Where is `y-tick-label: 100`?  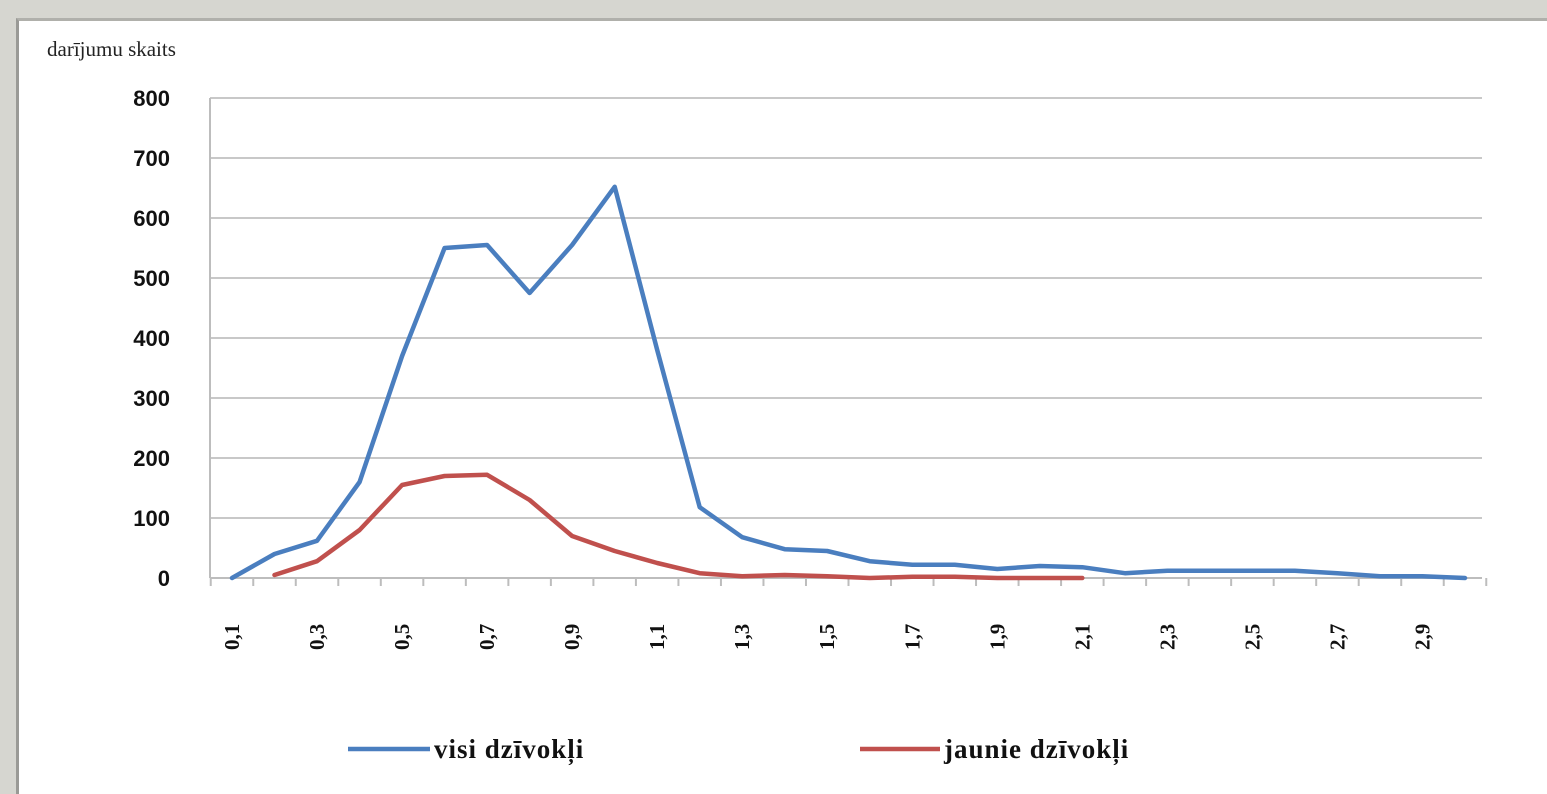
y-tick-label: 100 is located at coordinates (151, 518).